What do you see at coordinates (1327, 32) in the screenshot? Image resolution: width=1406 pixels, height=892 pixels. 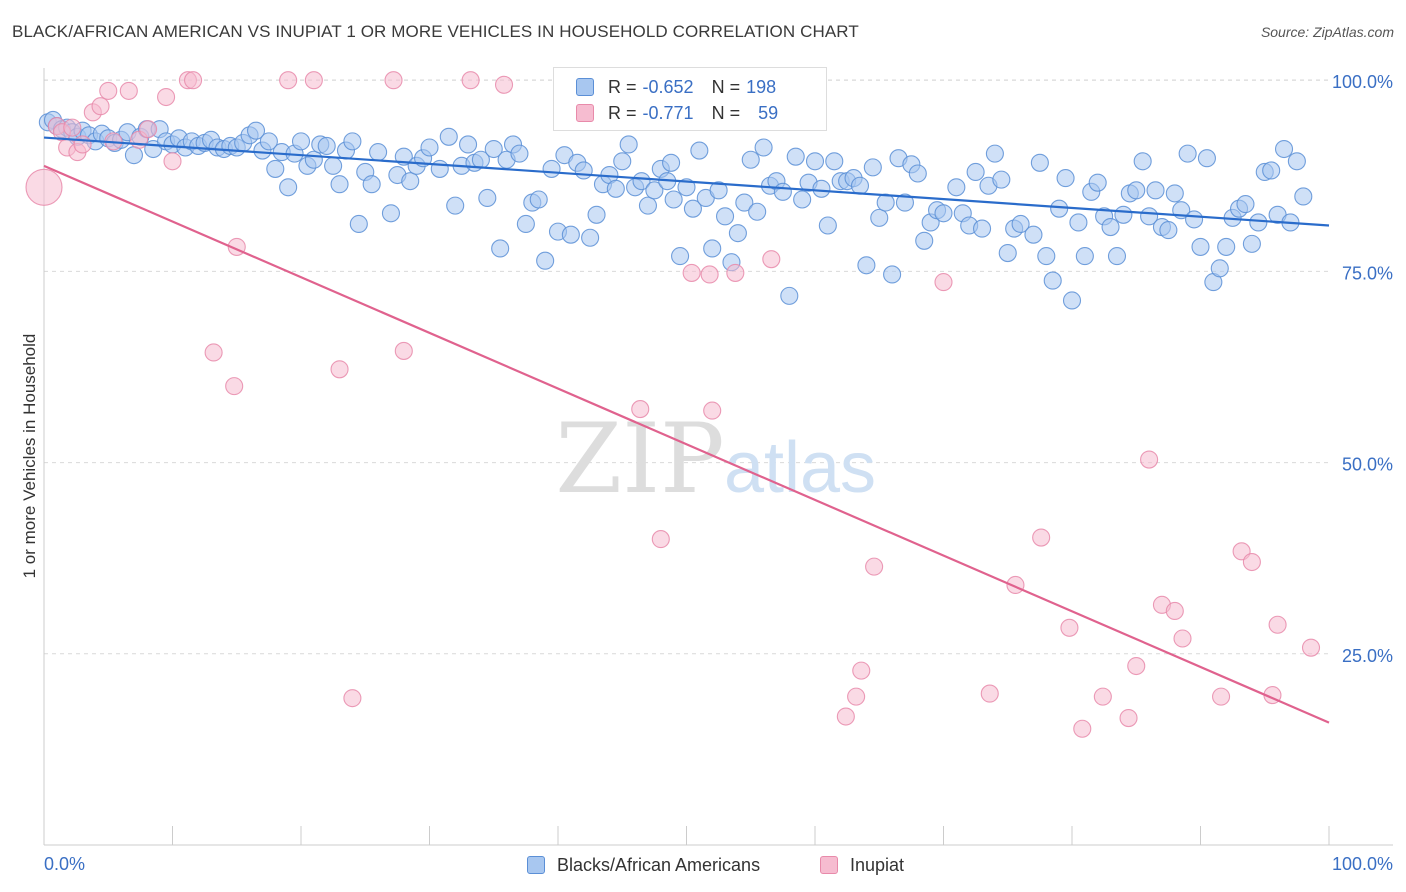 I see `chart-source: Source: ZipAtlas.com` at bounding box center [1327, 32].